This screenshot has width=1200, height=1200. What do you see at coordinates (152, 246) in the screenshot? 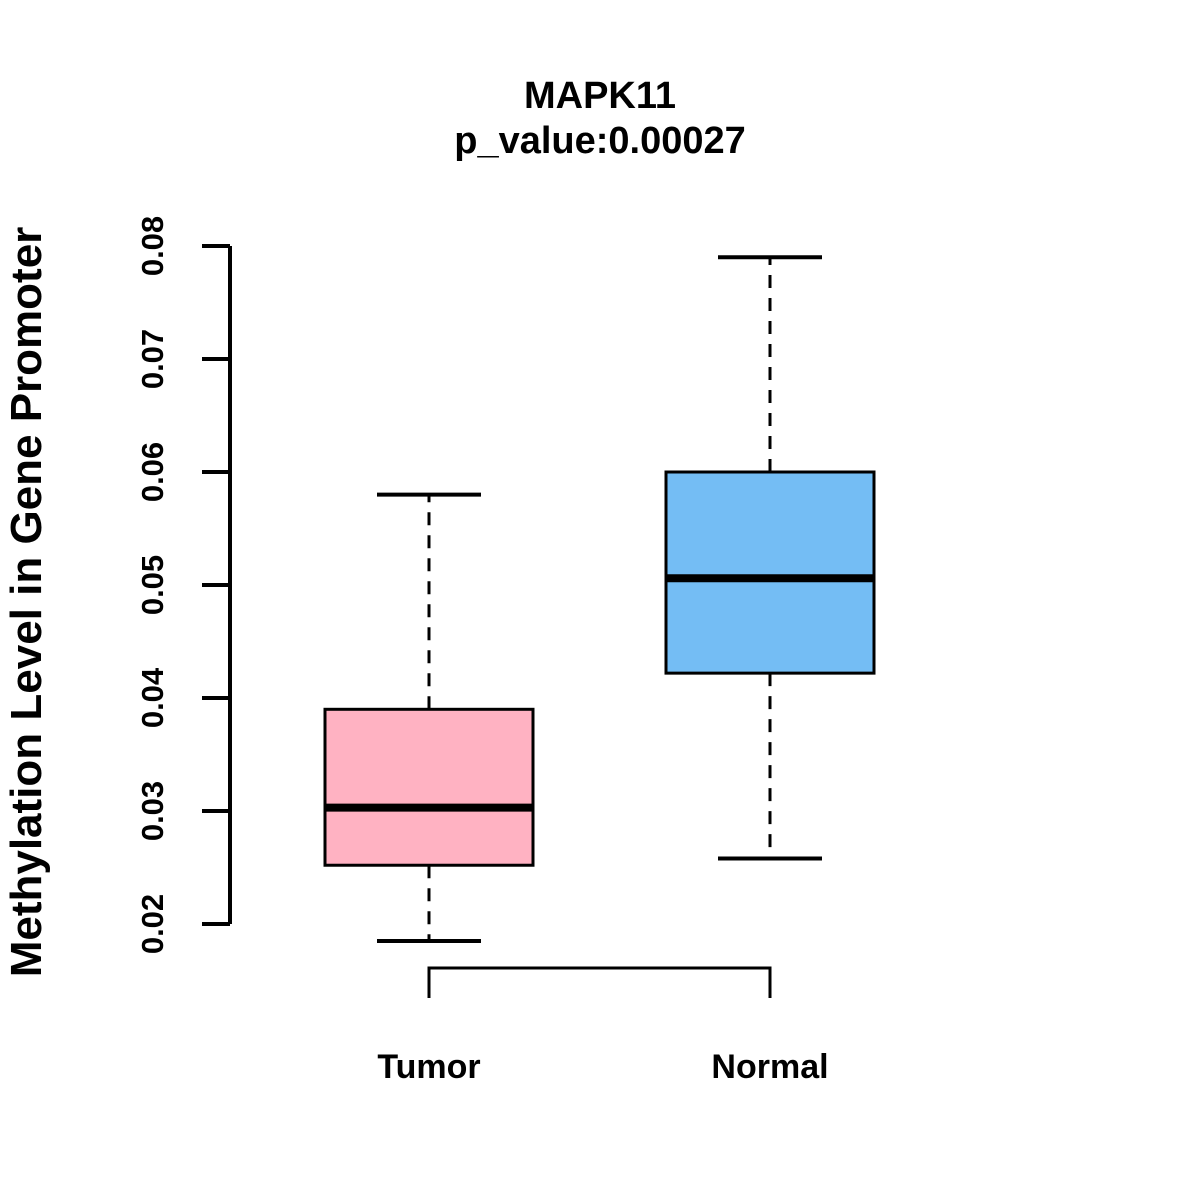
I see `y-tick-label: 0.08` at bounding box center [152, 246].